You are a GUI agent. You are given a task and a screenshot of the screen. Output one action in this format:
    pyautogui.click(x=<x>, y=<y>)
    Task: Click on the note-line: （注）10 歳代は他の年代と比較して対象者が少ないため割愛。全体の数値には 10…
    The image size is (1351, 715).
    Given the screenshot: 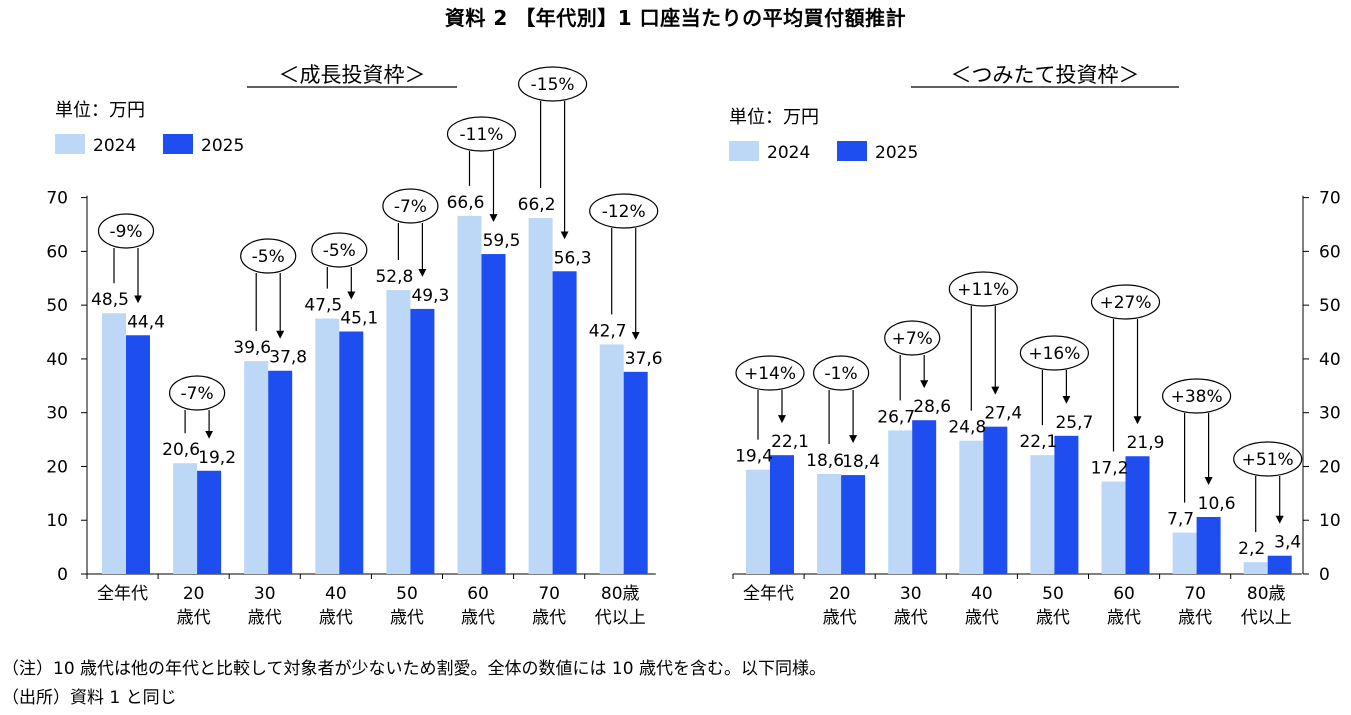 What is the action you would take?
    pyautogui.click(x=414, y=669)
    